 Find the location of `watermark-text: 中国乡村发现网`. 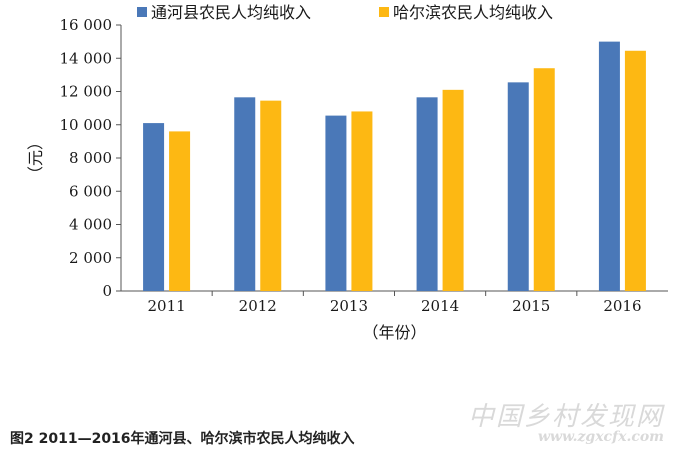

watermark-text: 中国乡村发现网 is located at coordinates (565, 417).